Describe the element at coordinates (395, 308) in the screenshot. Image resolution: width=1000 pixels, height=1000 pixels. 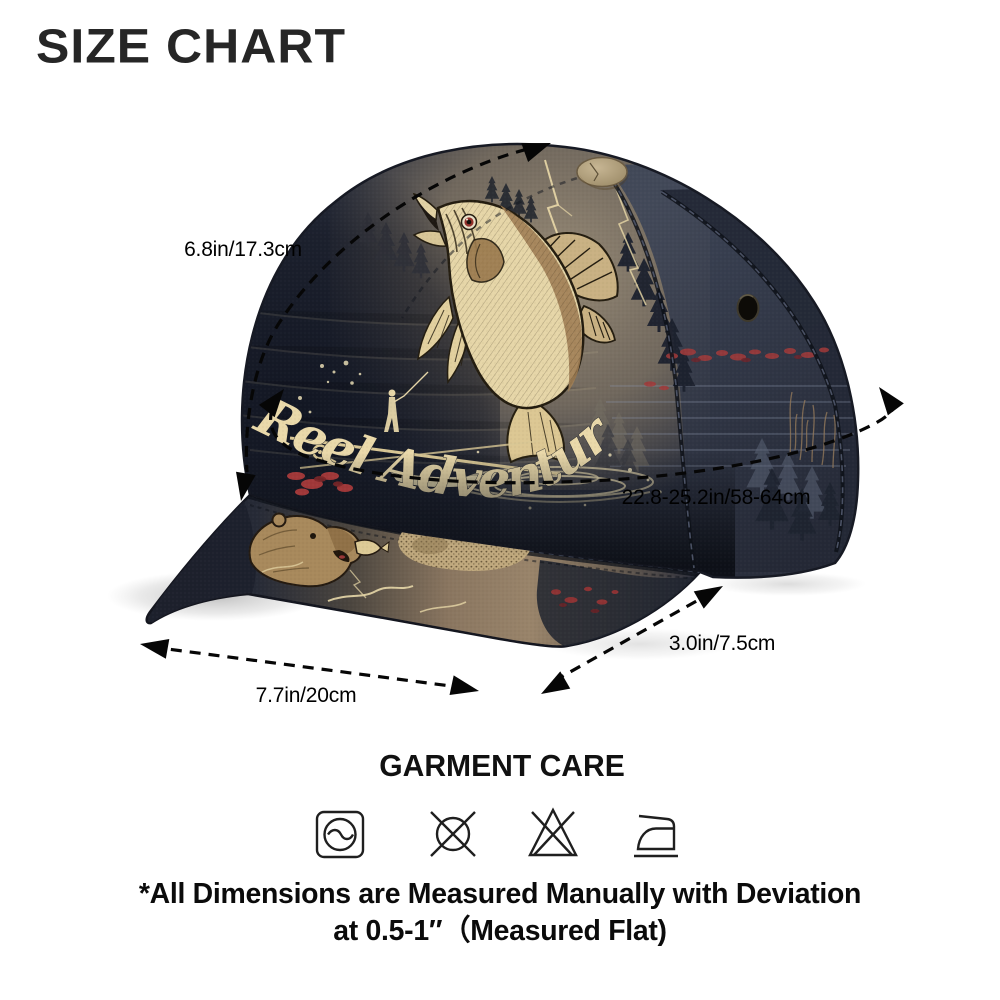
I see `crown-height-arrow-line` at that location.